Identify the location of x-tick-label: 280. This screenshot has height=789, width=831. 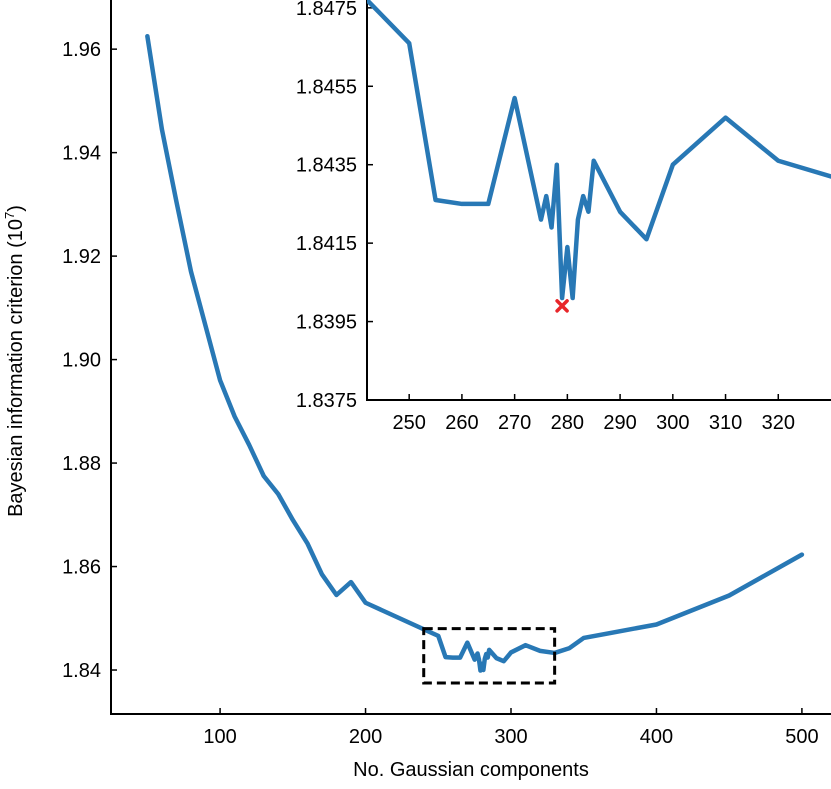
(567, 423).